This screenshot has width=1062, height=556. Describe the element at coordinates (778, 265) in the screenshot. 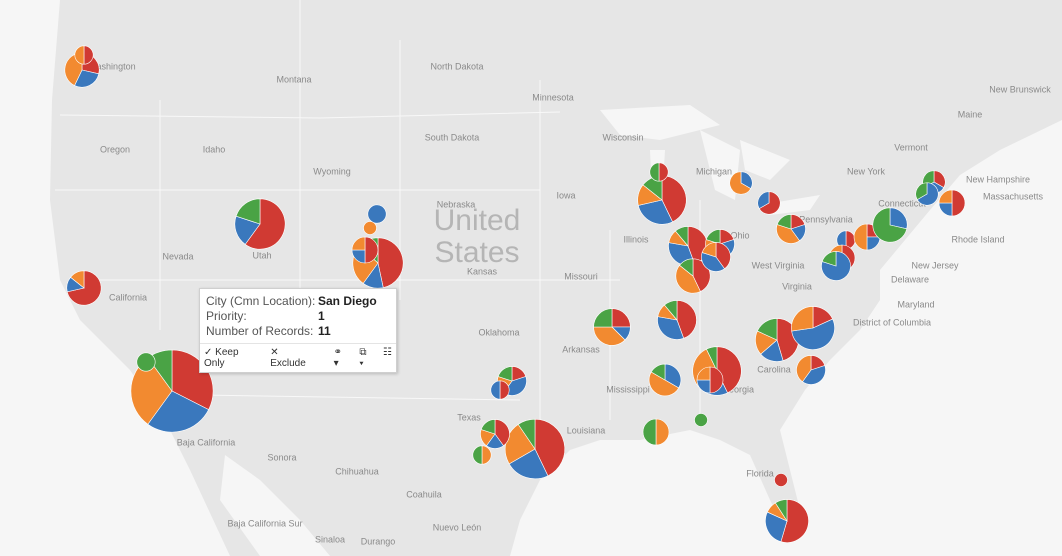

I see `place-label: West Virginia` at that location.